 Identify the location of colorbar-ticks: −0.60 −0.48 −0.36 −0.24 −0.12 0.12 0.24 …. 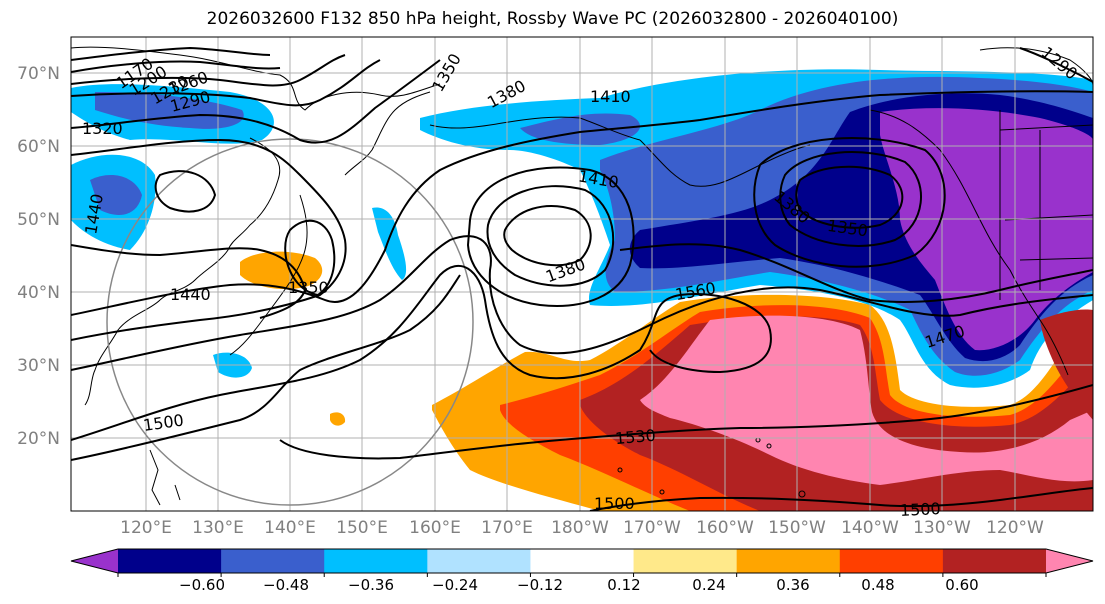
(579, 585).